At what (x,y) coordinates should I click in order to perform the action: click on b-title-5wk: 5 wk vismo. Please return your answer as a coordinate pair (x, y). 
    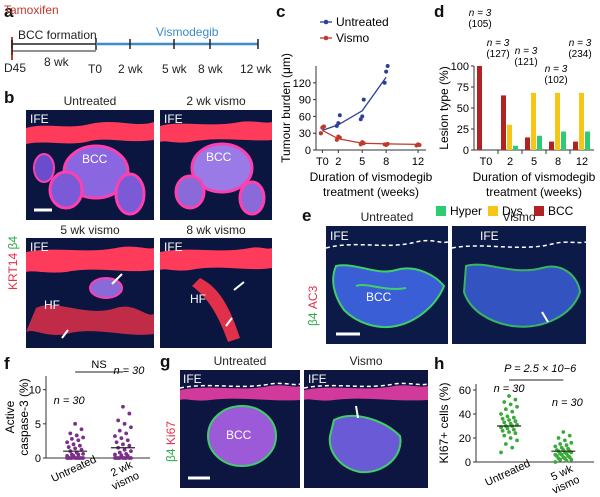
    Looking at the image, I should click on (90, 230).